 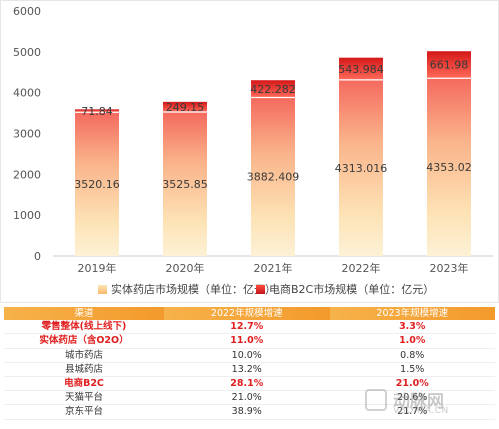 I want to click on data-label-b2c: 543.984, so click(x=361, y=69).